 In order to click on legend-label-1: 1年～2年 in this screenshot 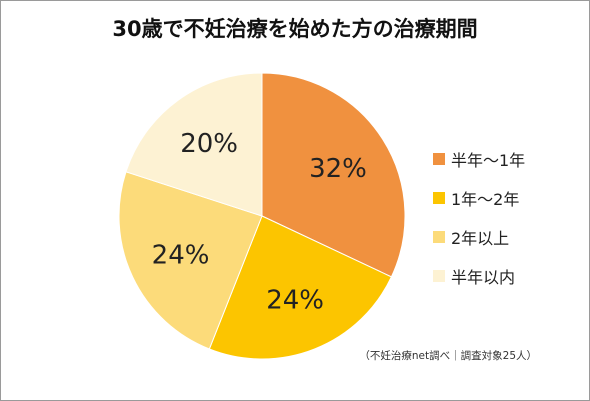, I will do `click(485, 199)`.